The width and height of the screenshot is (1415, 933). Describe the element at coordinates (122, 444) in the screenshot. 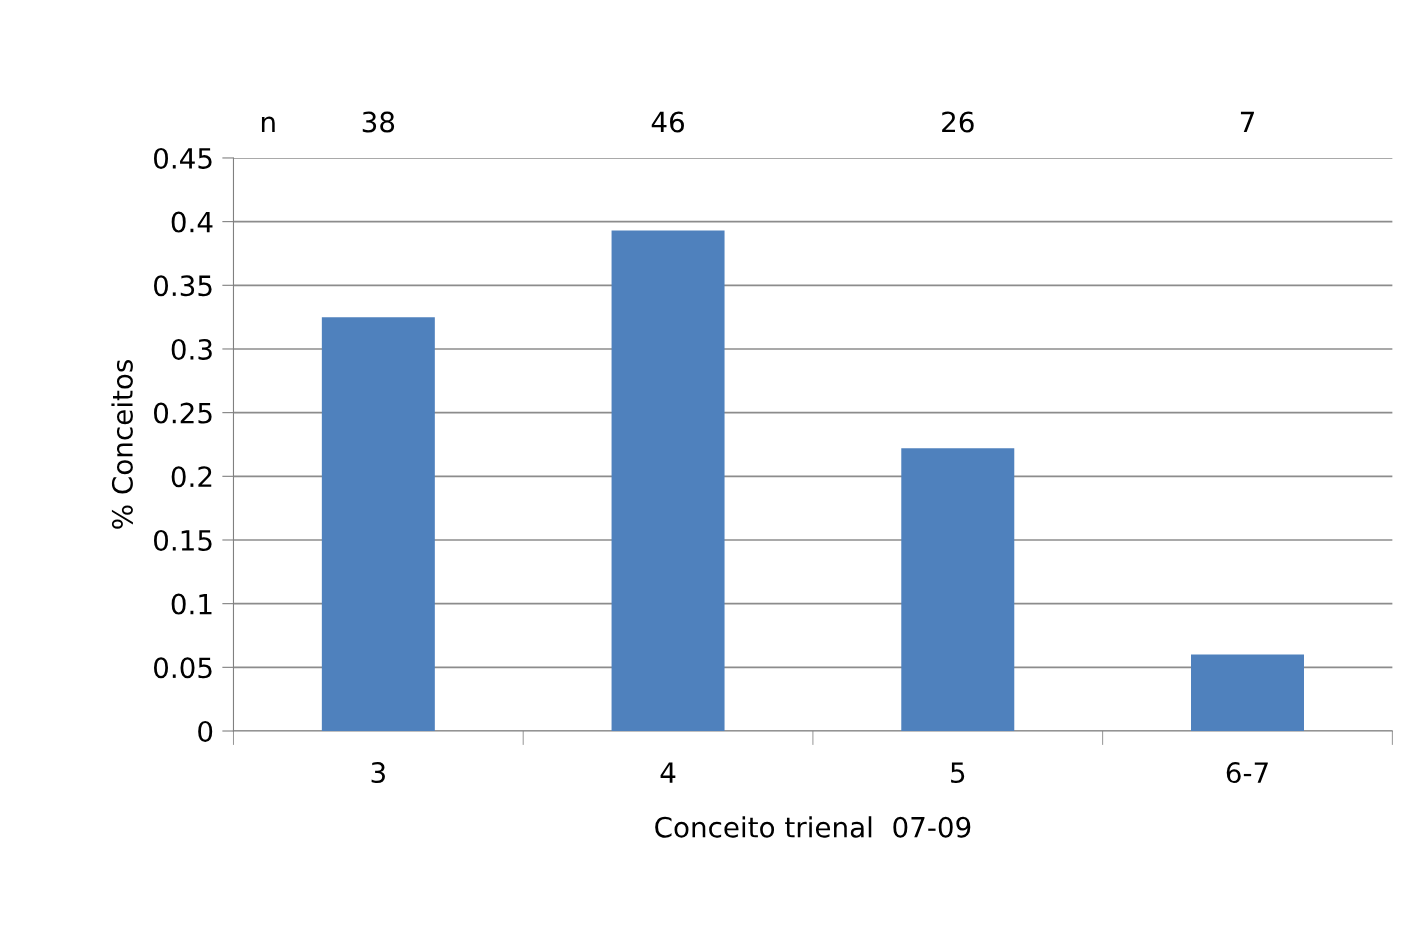

I see `y-axis-title: % Conceitos` at that location.